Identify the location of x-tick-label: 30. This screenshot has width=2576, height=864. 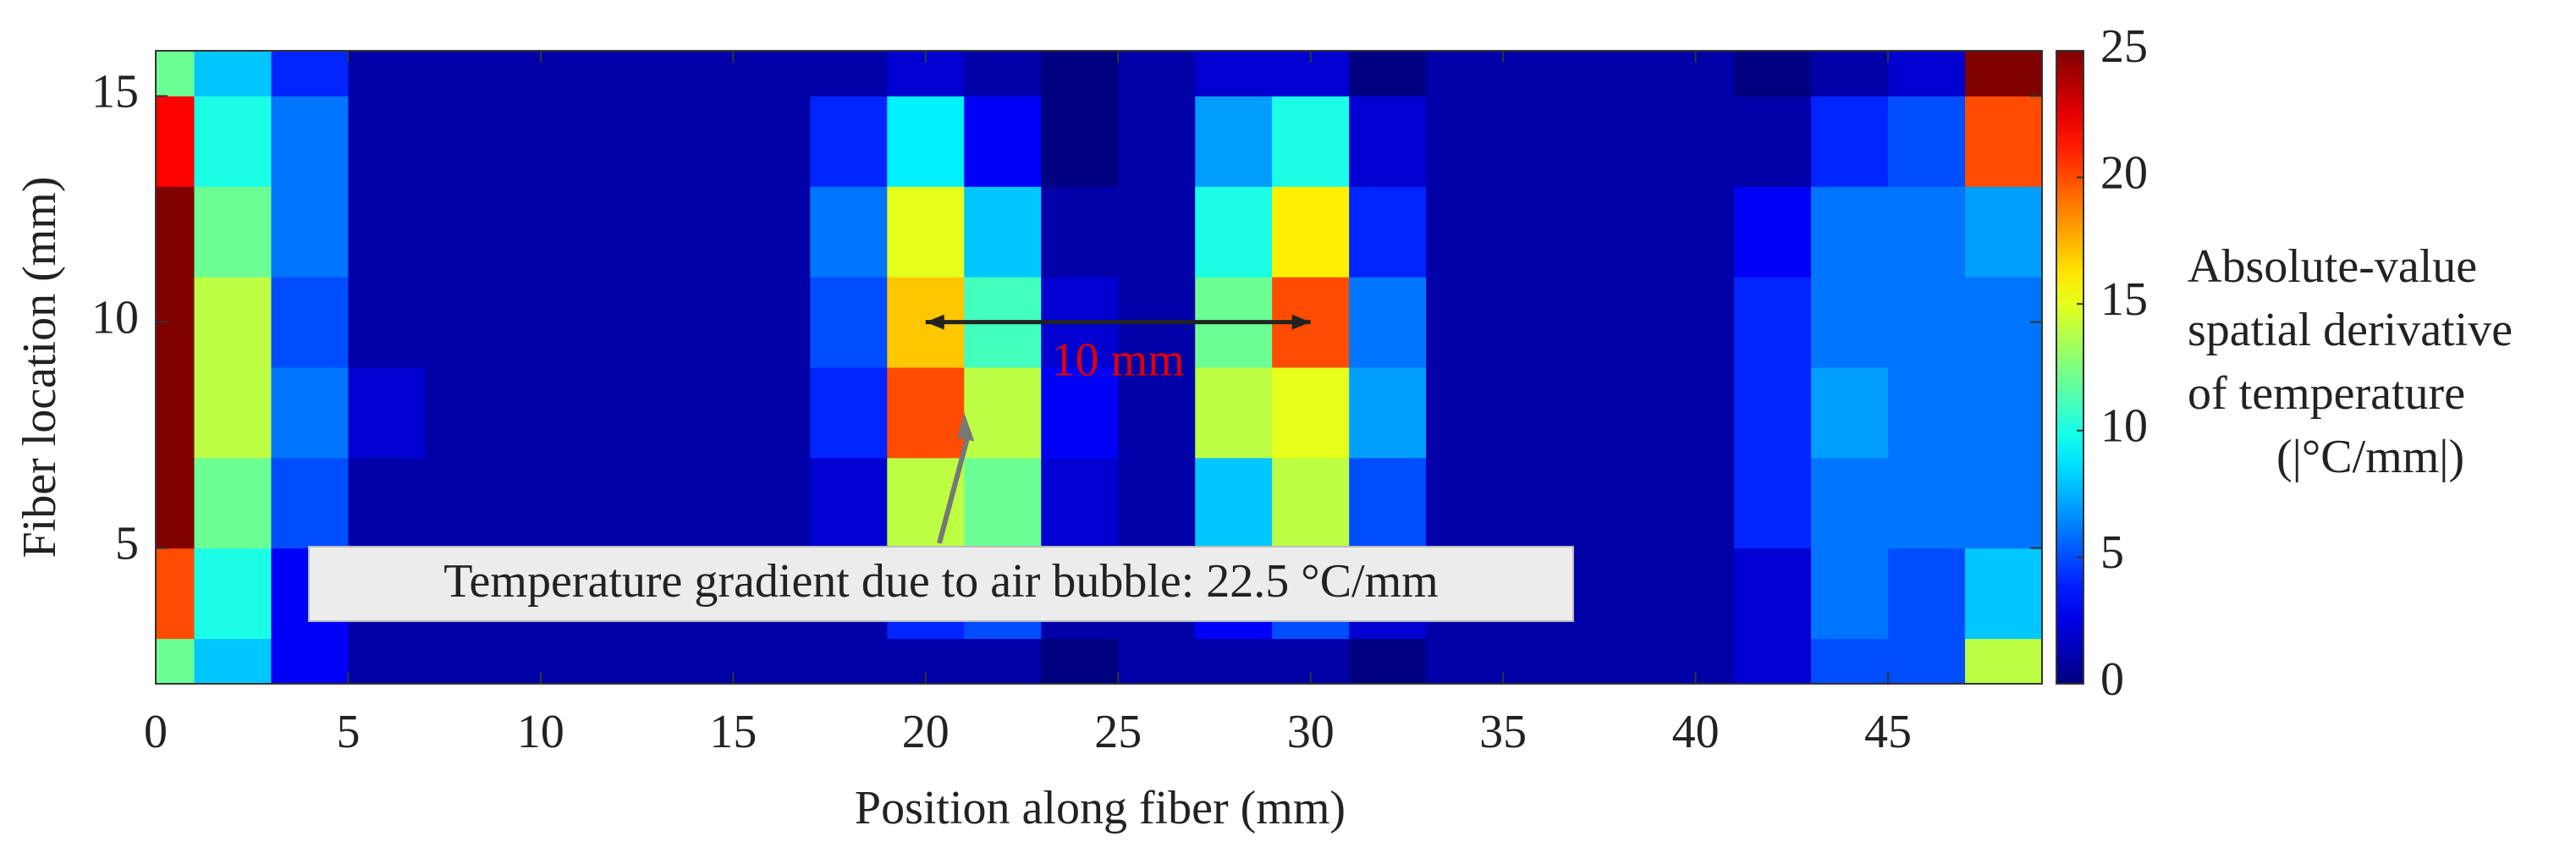
(1311, 732).